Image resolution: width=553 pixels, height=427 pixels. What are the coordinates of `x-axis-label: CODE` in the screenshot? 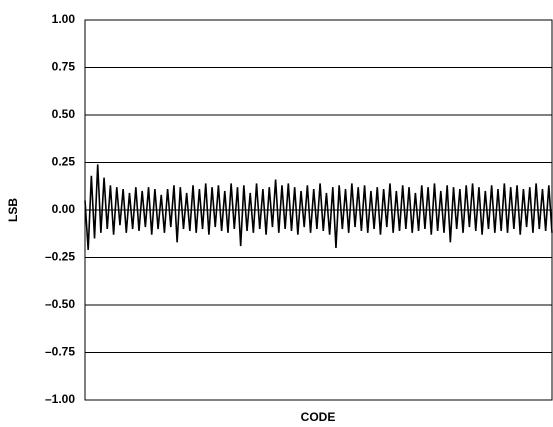 It's located at (318, 417).